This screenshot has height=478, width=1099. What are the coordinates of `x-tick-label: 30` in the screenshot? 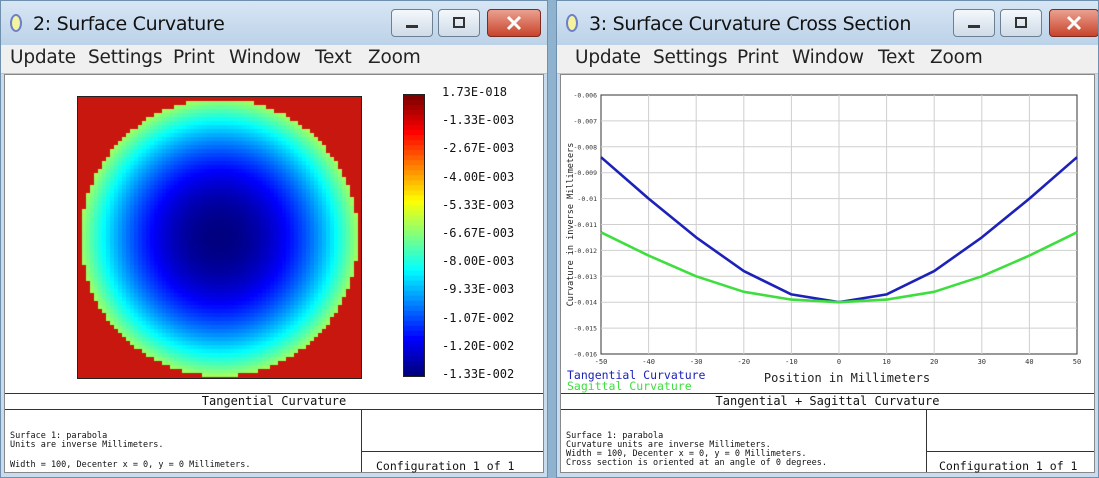 It's located at (982, 362).